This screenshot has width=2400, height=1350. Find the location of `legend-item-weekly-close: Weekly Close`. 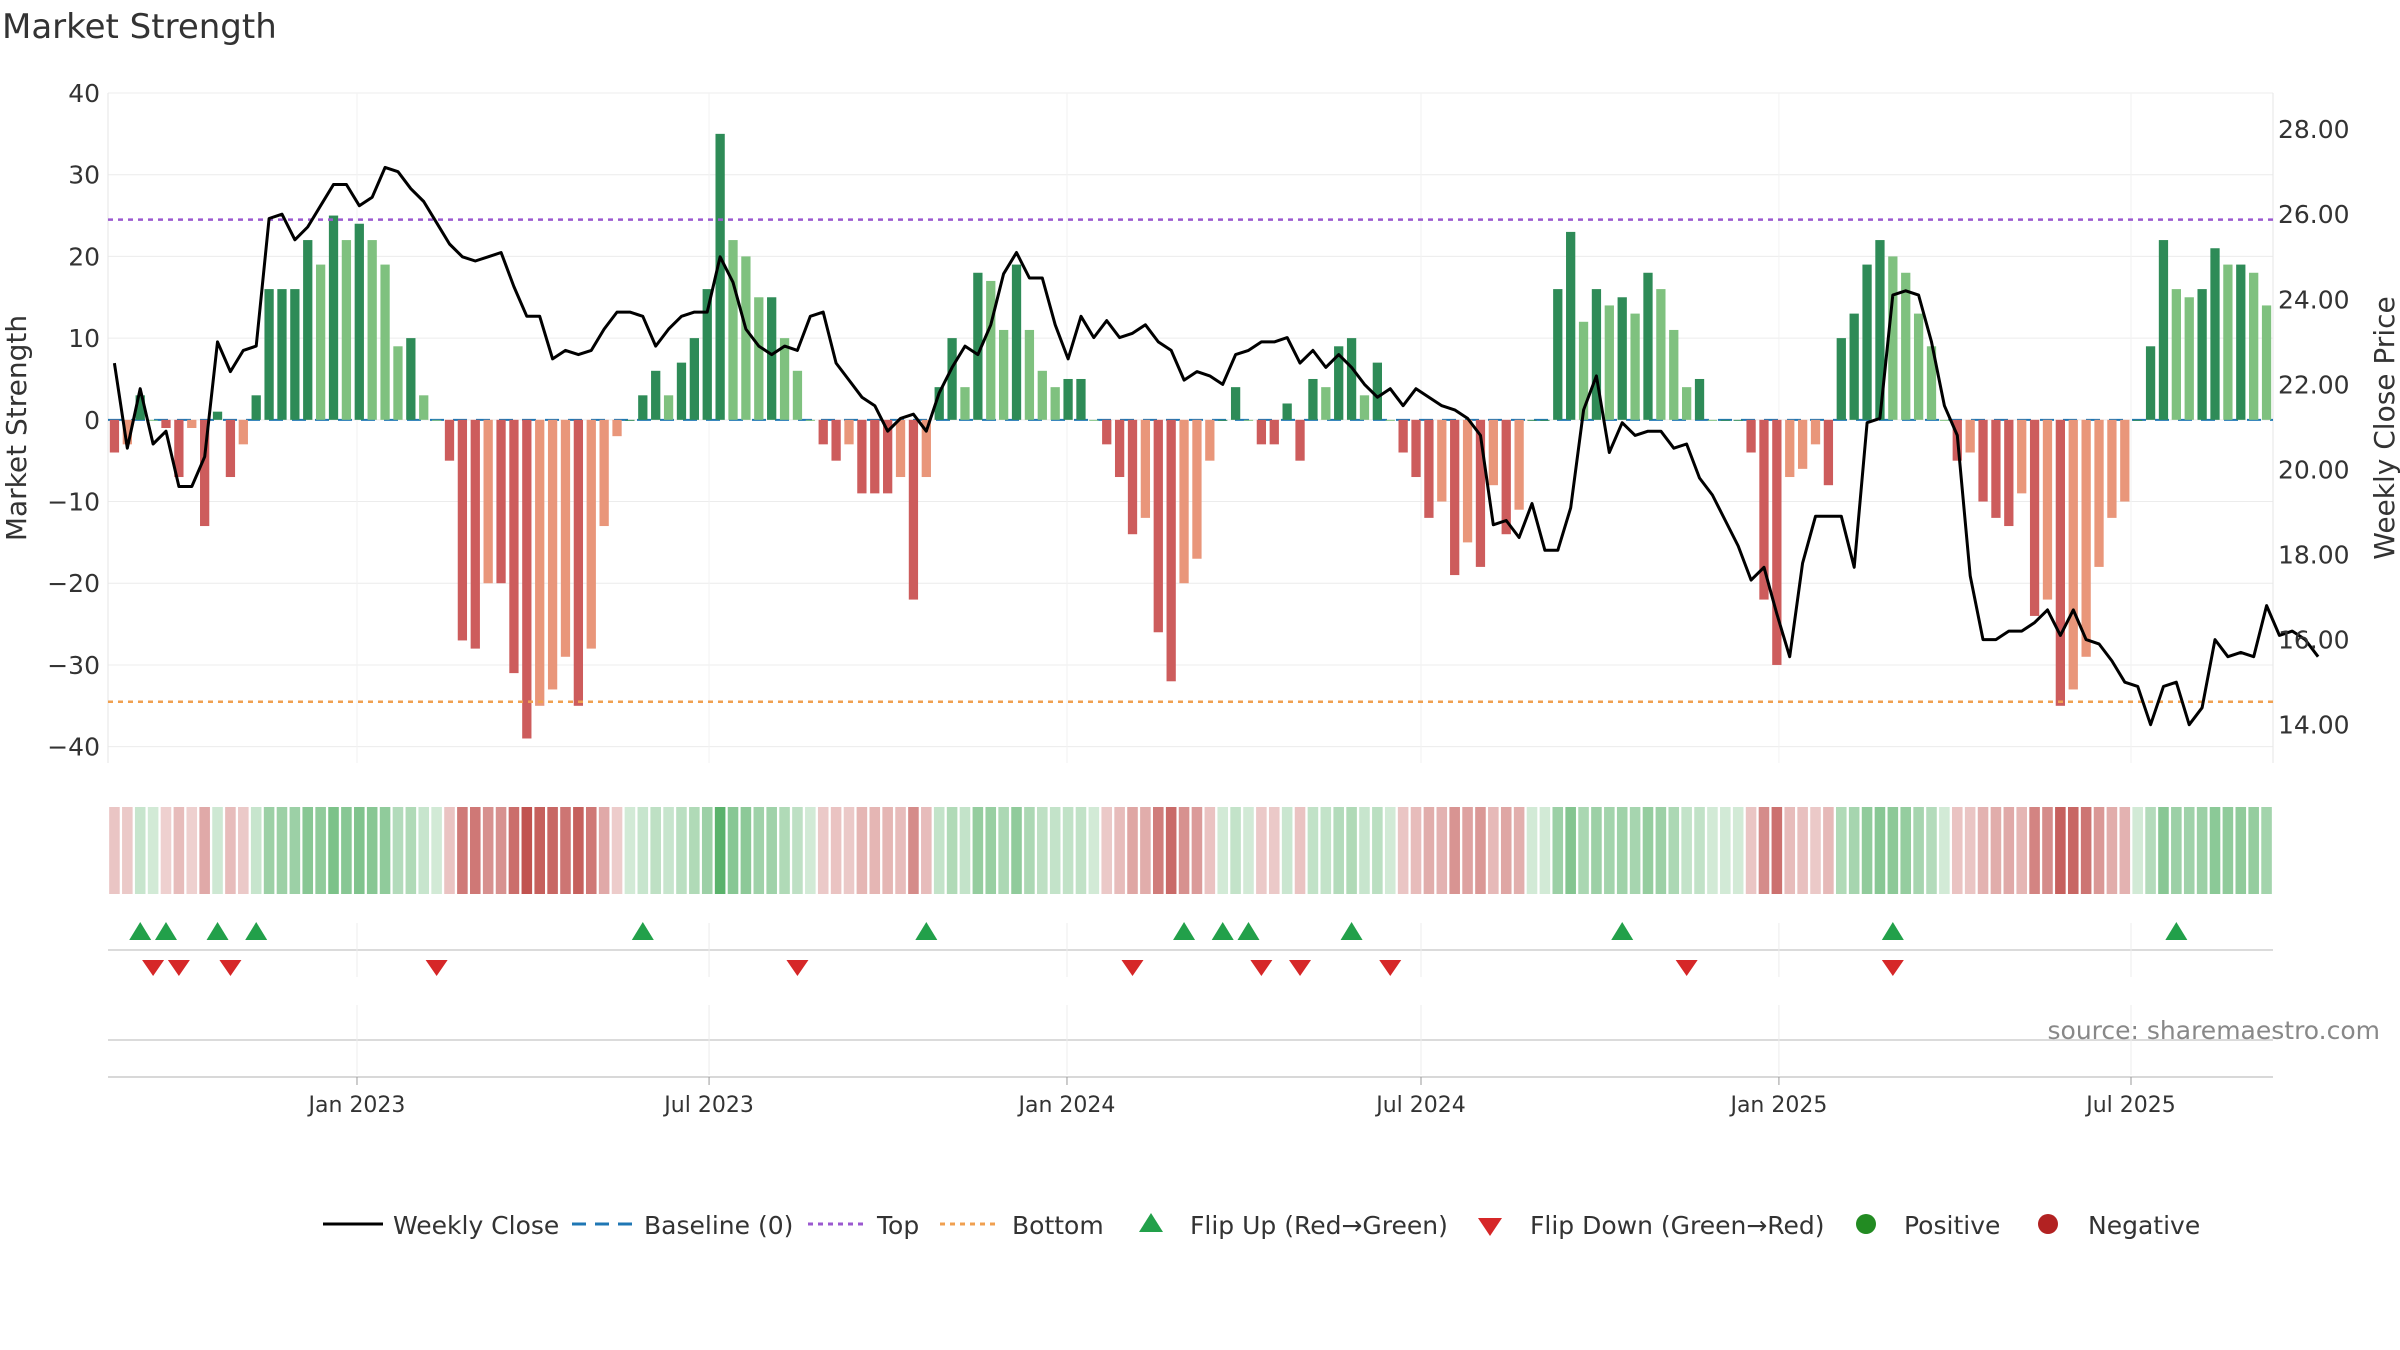

legend-item-weekly-close: Weekly Close is located at coordinates (441, 1225).